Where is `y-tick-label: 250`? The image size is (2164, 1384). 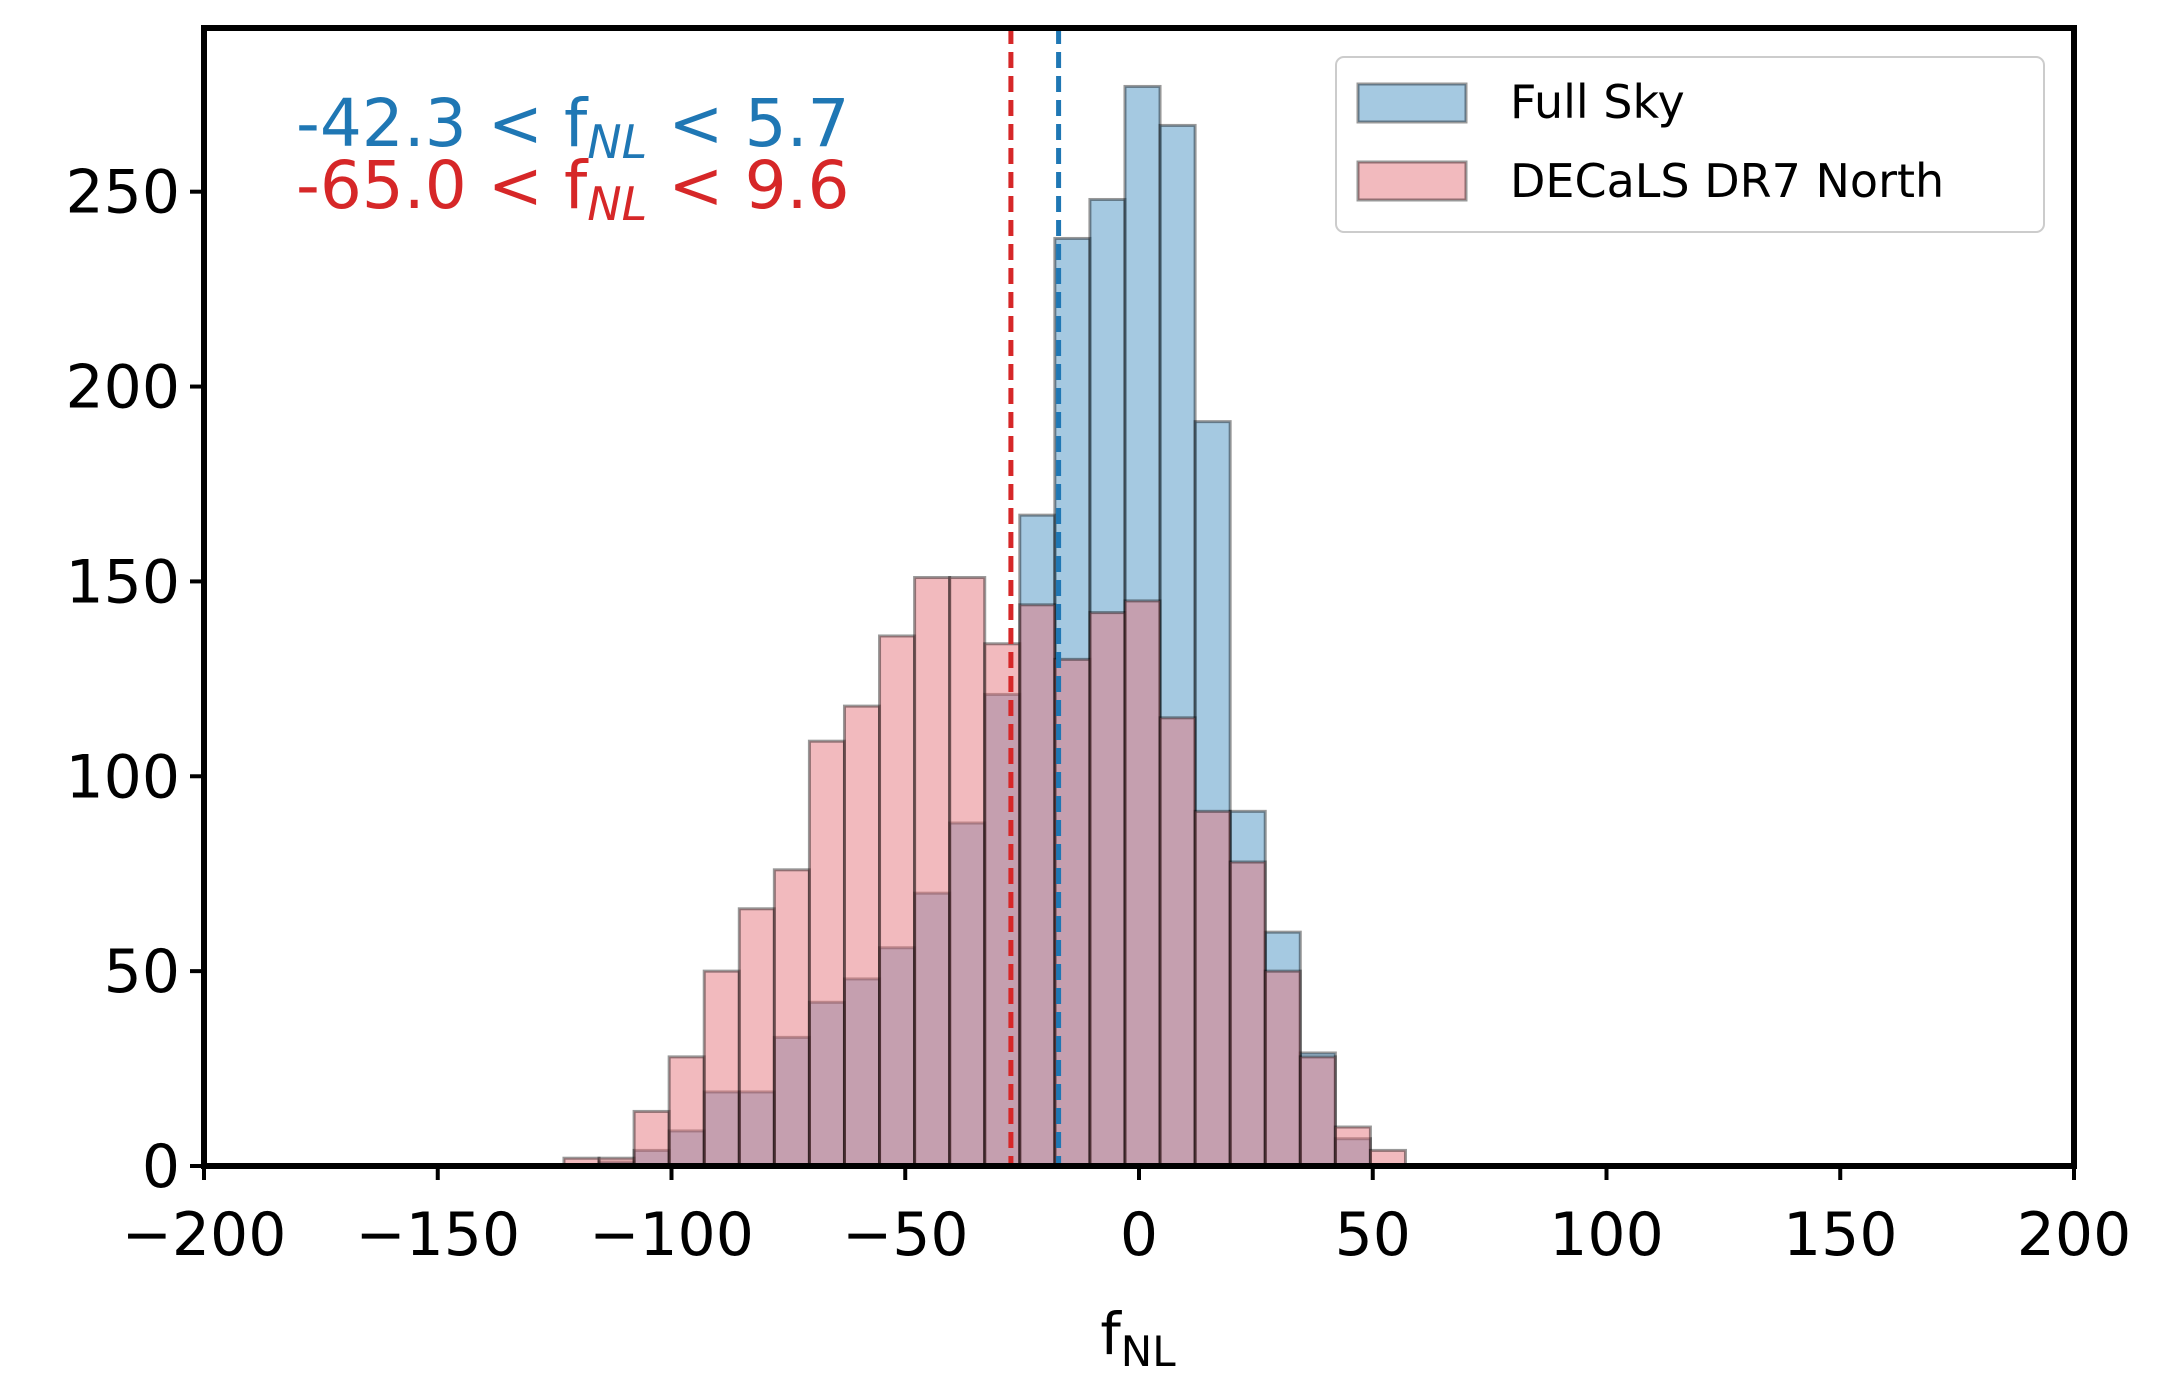
y-tick-label: 250 is located at coordinates (122, 193).